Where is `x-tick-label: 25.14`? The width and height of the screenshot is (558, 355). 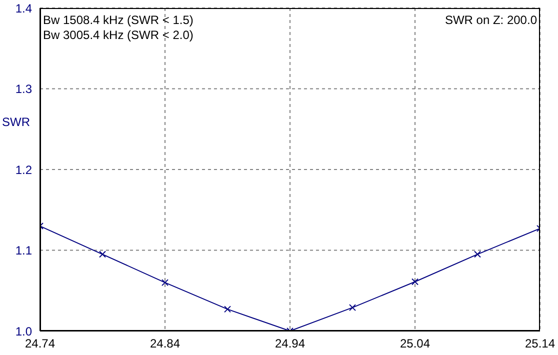 x-tick-label: 25.14 is located at coordinates (540, 343).